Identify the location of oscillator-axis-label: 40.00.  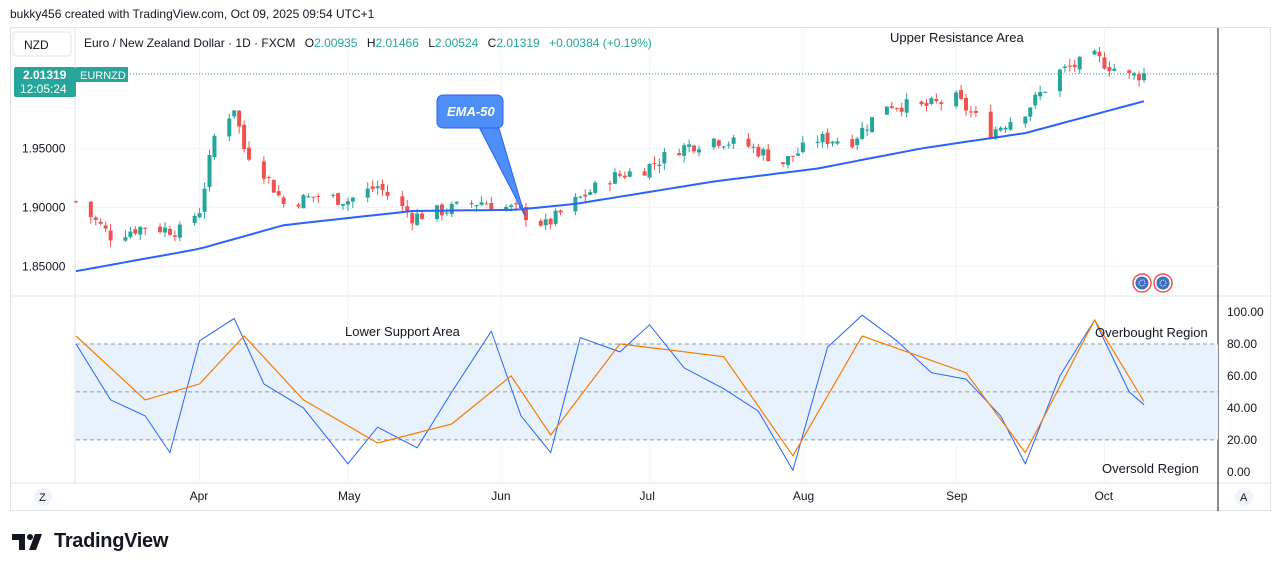
(1242, 408).